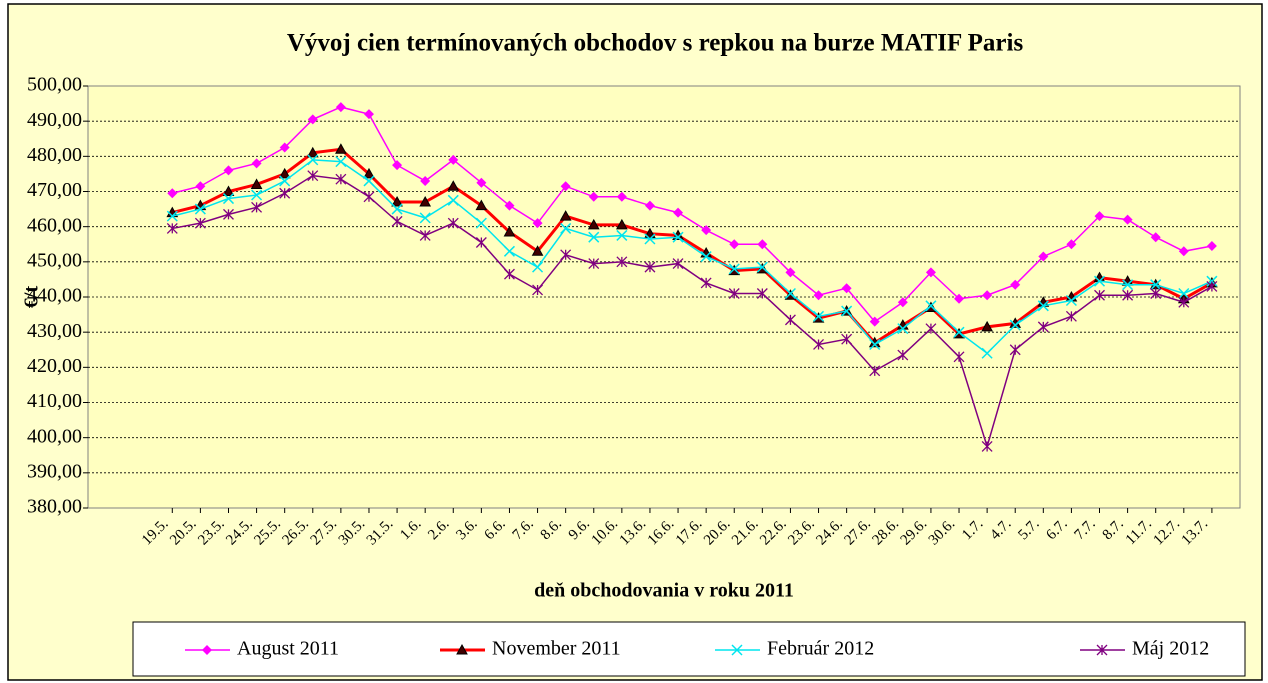 The height and width of the screenshot is (683, 1268). What do you see at coordinates (54, 507) in the screenshot?
I see `y-tick-label: 380,00` at bounding box center [54, 507].